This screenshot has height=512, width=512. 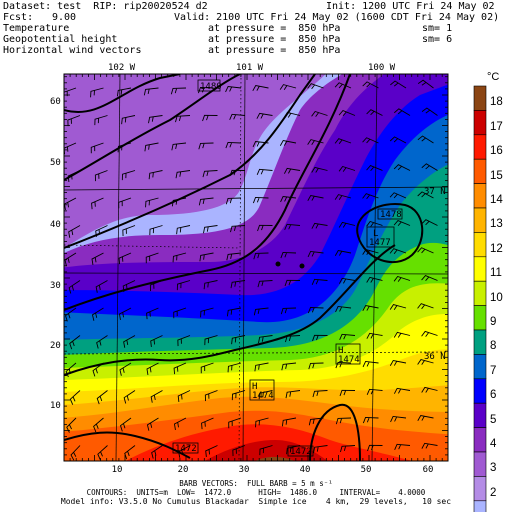 I want to click on init-time: Init: 1200 UTC Fri 24 May 02, so click(x=410, y=6).